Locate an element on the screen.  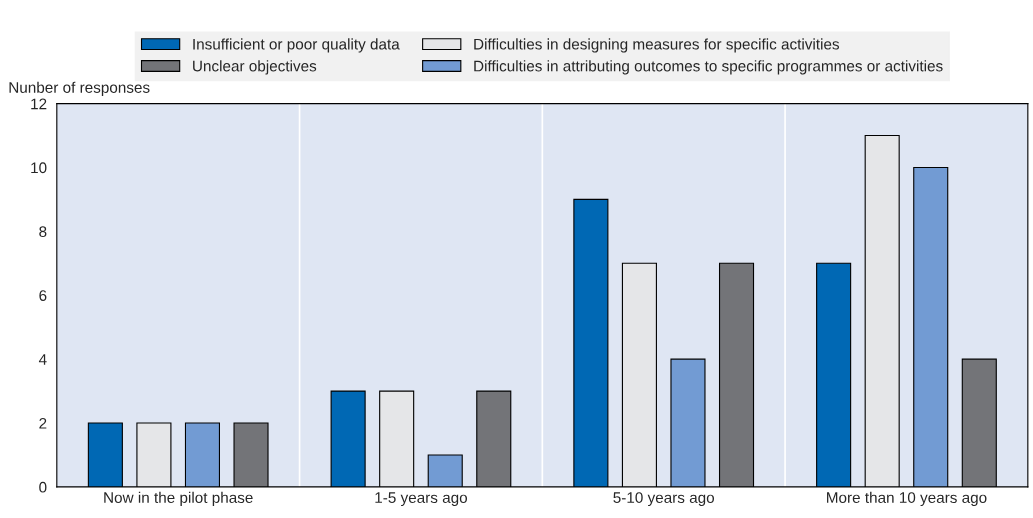
y-tick-label: 4 is located at coordinates (42, 359).